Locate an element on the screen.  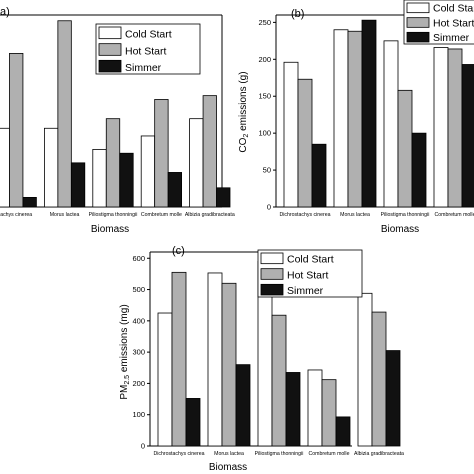
y-tick-label: 400 is located at coordinates (138, 320).